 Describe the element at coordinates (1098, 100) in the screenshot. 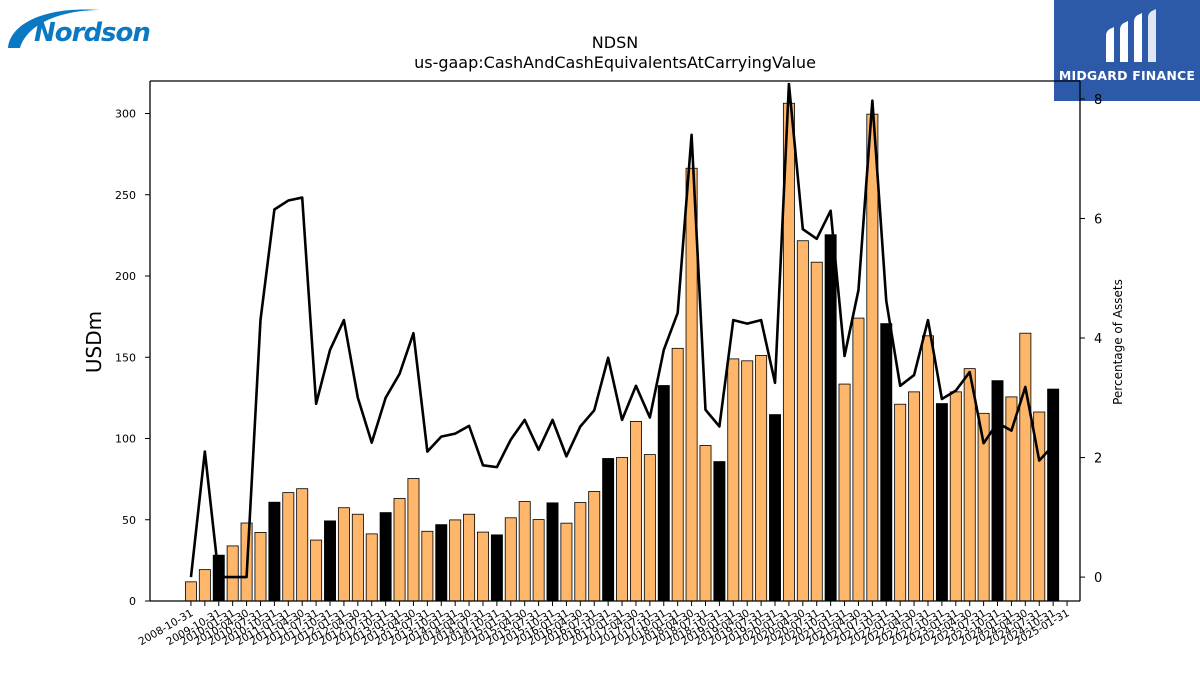

I see `y2-tick-label: 8` at that location.